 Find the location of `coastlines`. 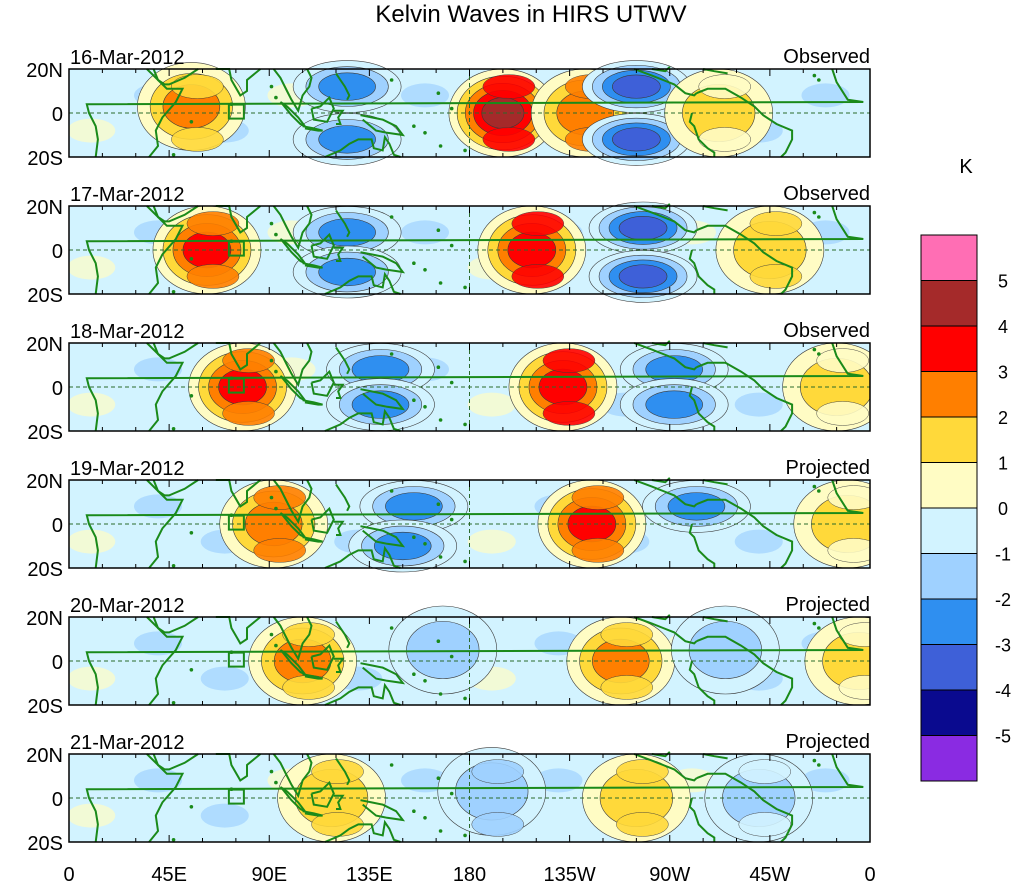

coastlines is located at coordinates (474, 797).